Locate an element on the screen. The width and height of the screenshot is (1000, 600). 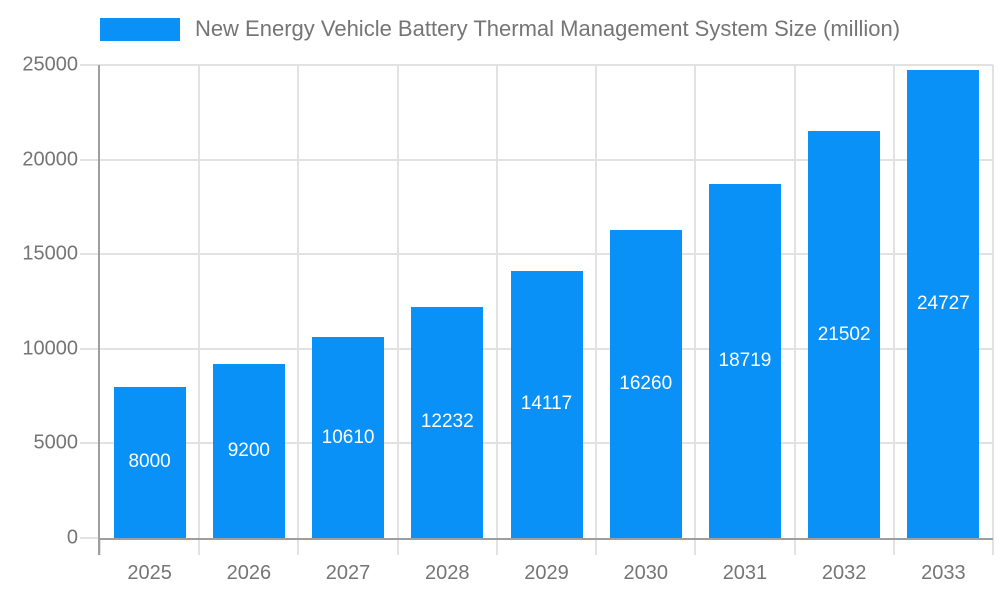
x-axis-label: 2027 is located at coordinates (348, 573).